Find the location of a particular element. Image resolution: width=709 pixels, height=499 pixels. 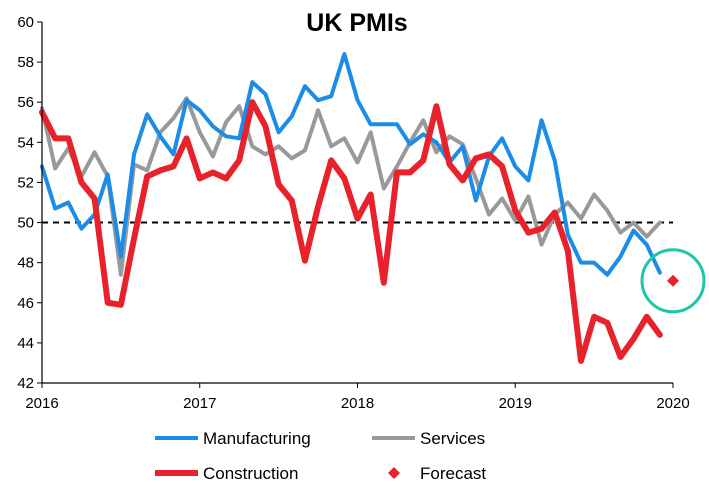

x-axis: 2016 2017 2018 2019 2020 is located at coordinates (357, 397).